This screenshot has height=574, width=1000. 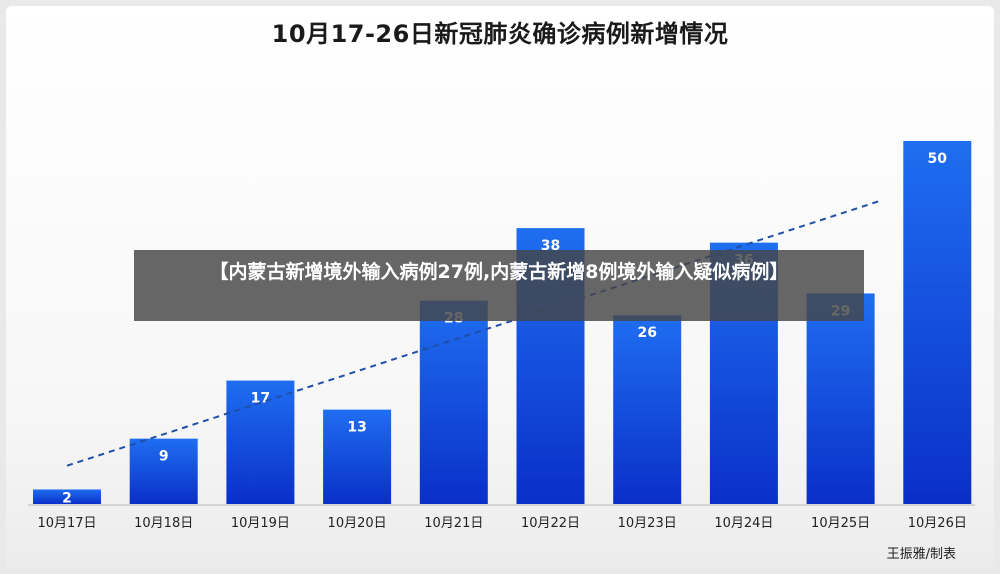 I want to click on data-label-4: 13, so click(x=356, y=428).